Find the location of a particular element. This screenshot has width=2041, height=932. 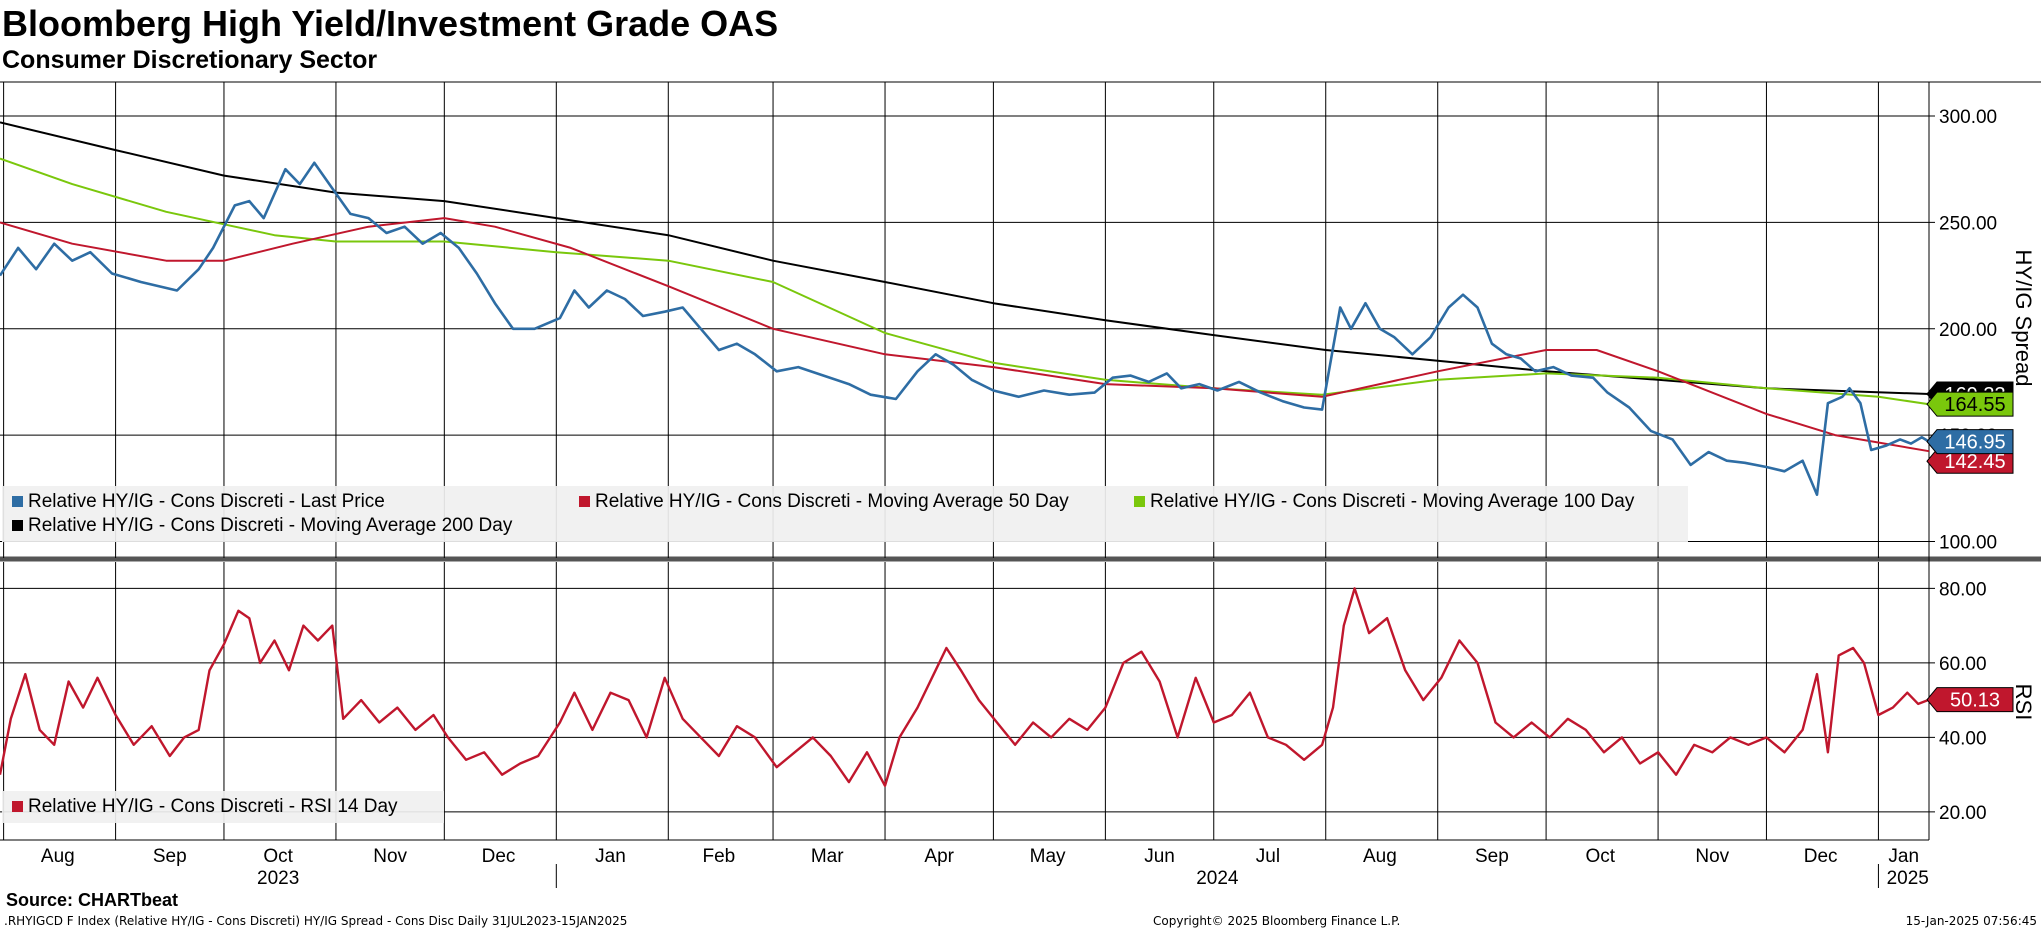

y-tick-label: 20.00 is located at coordinates (1963, 813).